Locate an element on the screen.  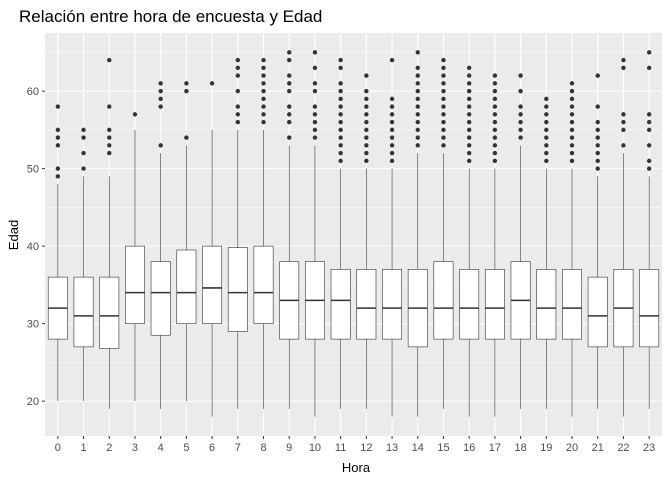
x-tick-label: 5 is located at coordinates (186, 448).